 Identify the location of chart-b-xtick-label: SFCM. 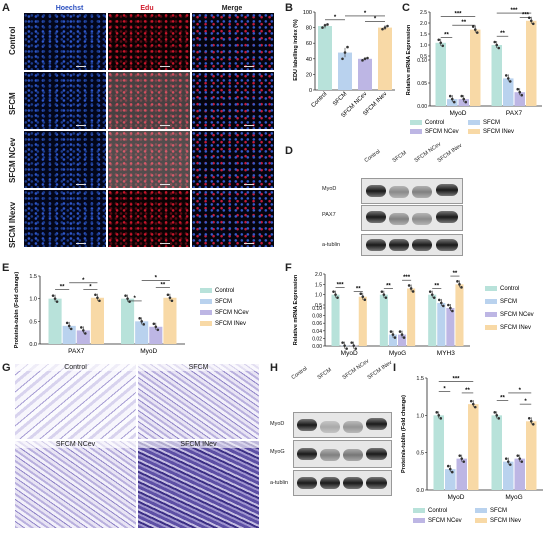
(340, 99).